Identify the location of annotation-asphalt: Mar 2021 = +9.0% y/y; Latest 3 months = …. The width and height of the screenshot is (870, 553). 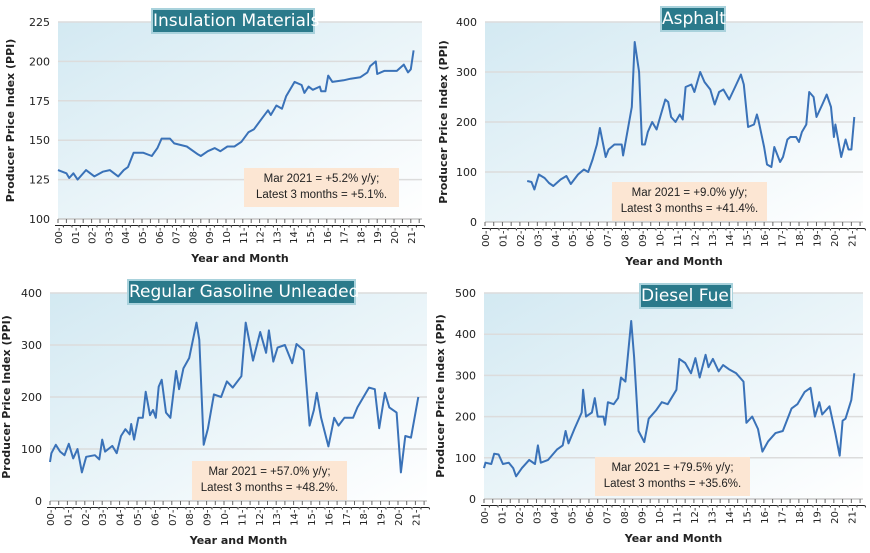
(689, 201).